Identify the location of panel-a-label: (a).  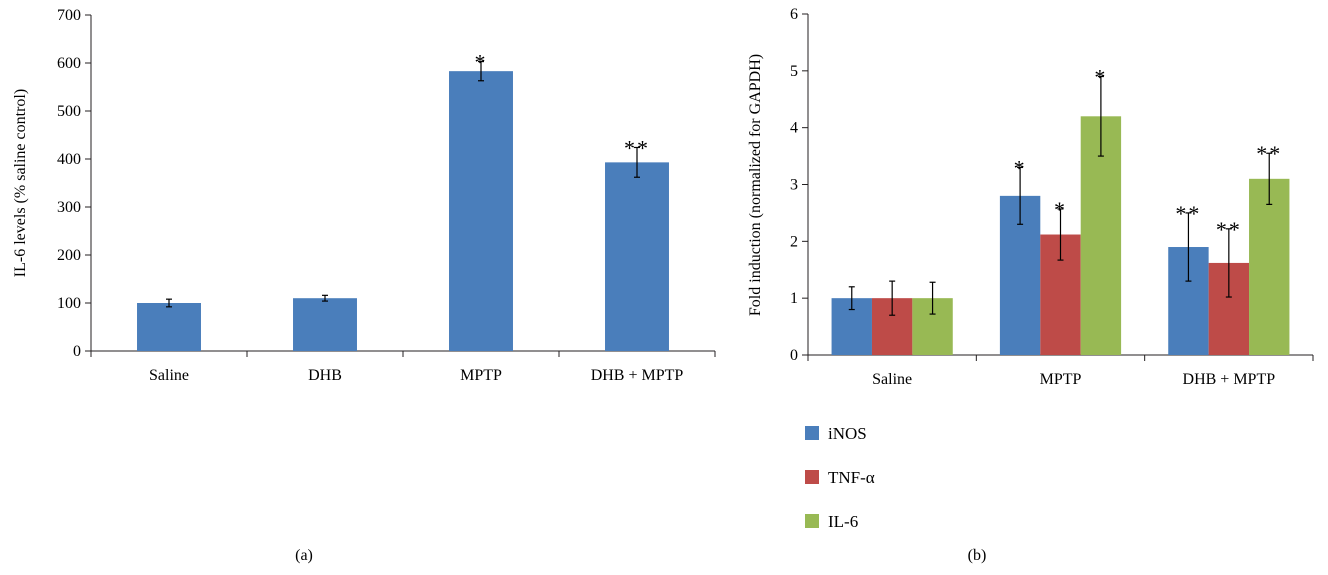
(304, 555).